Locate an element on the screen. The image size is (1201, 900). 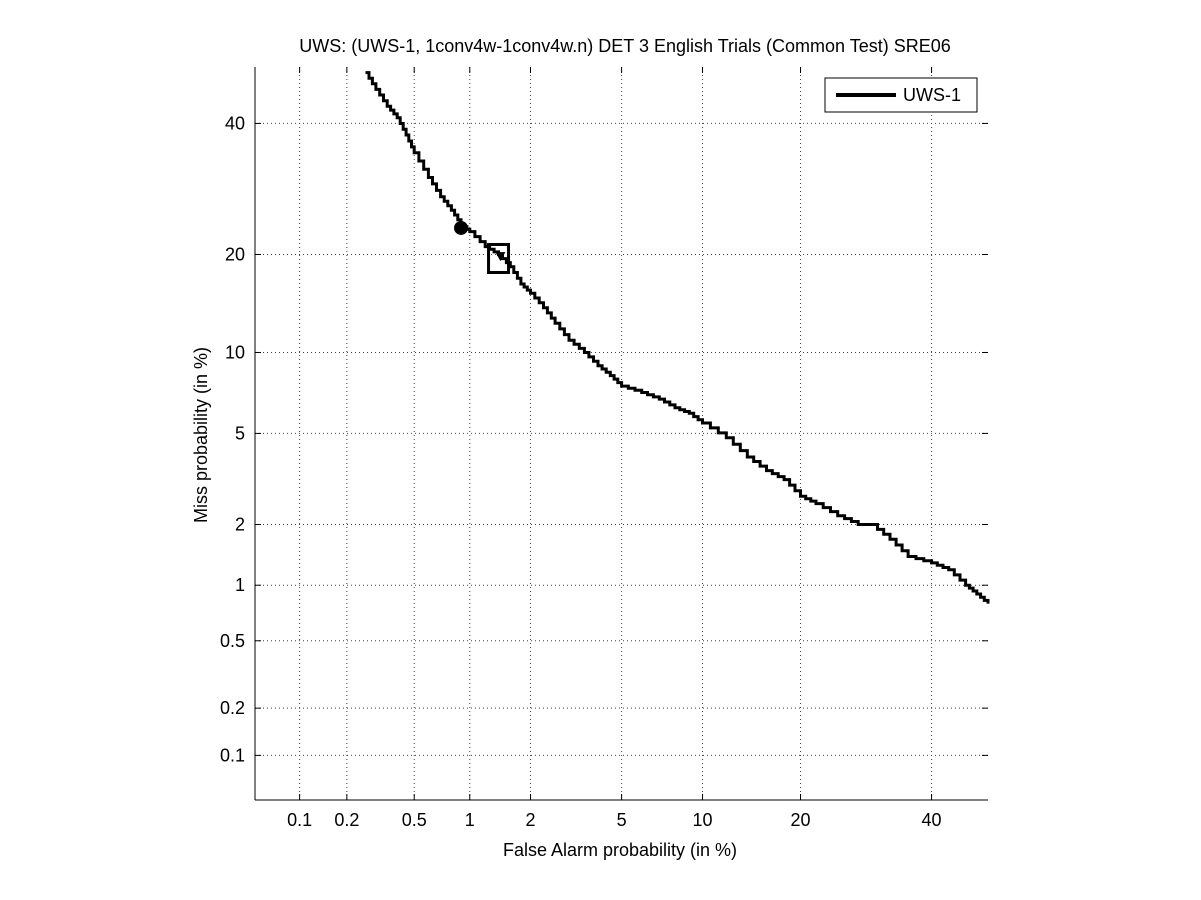
x-tick-label: 0.1 is located at coordinates (299, 820).